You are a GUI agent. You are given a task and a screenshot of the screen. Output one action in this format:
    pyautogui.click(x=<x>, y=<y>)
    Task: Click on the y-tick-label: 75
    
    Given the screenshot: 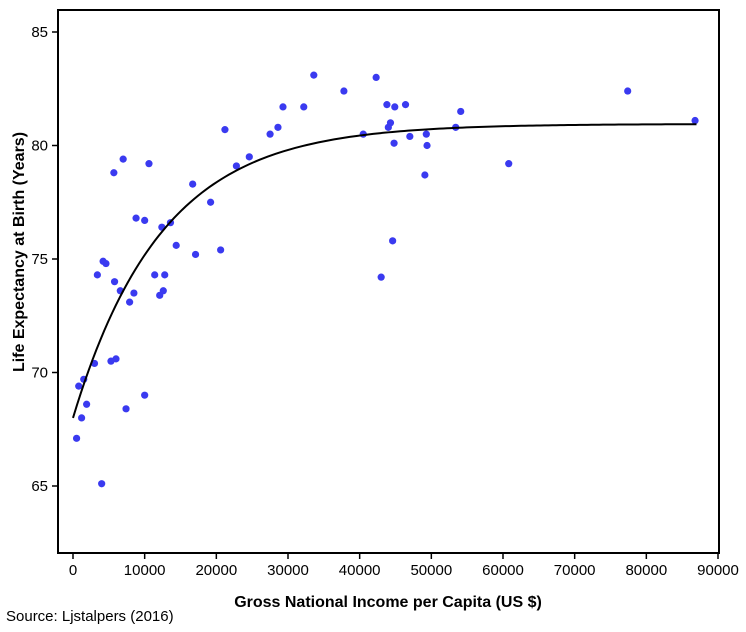 What is the action you would take?
    pyautogui.click(x=39, y=259)
    